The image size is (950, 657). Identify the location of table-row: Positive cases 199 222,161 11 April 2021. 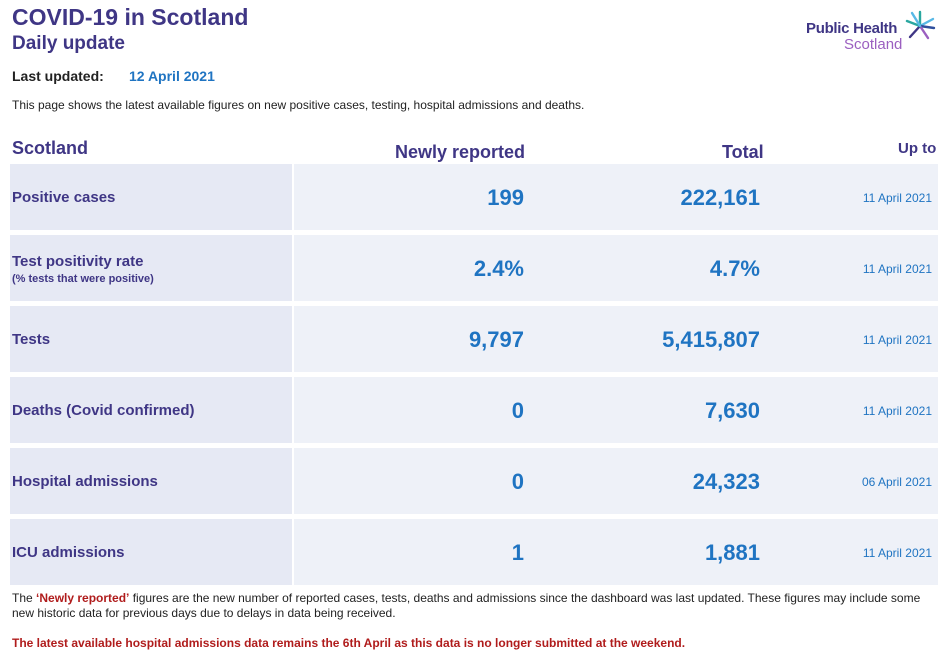
(474, 197).